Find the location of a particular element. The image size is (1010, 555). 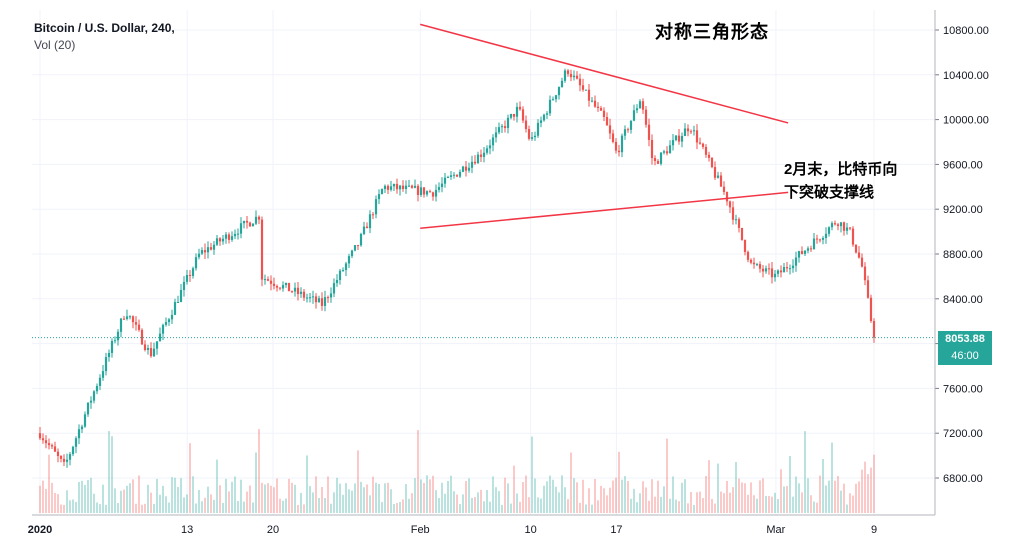

time-tick-label: 9 is located at coordinates (874, 530).